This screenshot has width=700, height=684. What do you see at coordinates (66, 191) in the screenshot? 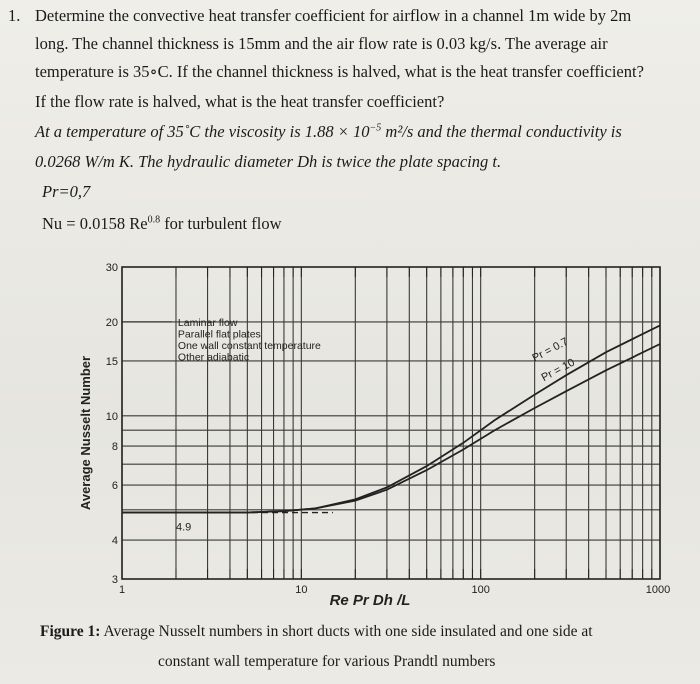
I see `problem-line-7: Pr=0,7` at bounding box center [66, 191].